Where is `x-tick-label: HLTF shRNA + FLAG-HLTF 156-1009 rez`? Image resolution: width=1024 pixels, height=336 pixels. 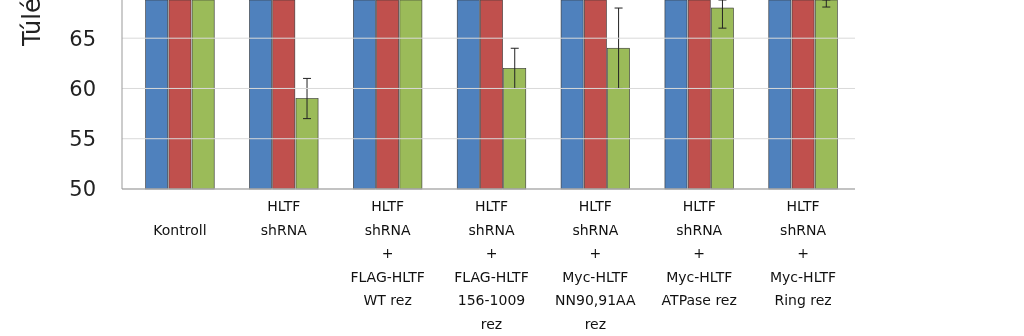
x-tick-label: HLTF shRNA + FLAG-HLTF 156-1009 rez is located at coordinates (491, 265).